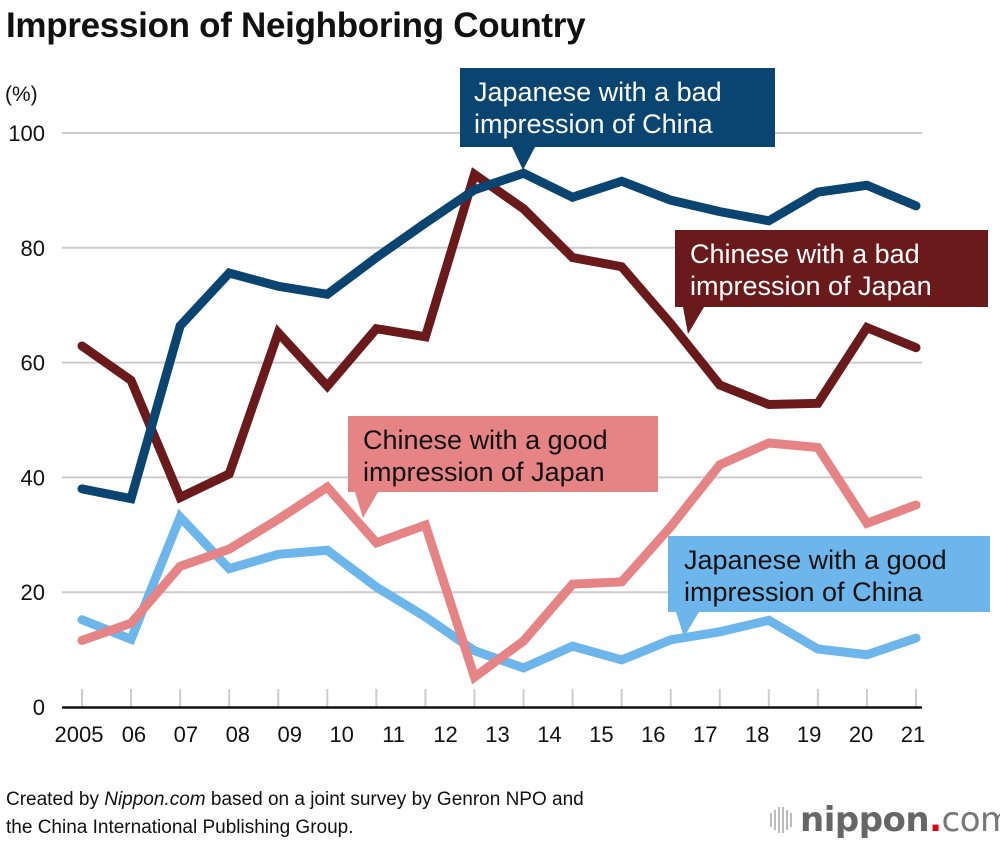 Image resolution: width=1000 pixels, height=842 pixels. I want to click on x-tick-label: 16, so click(653, 734).